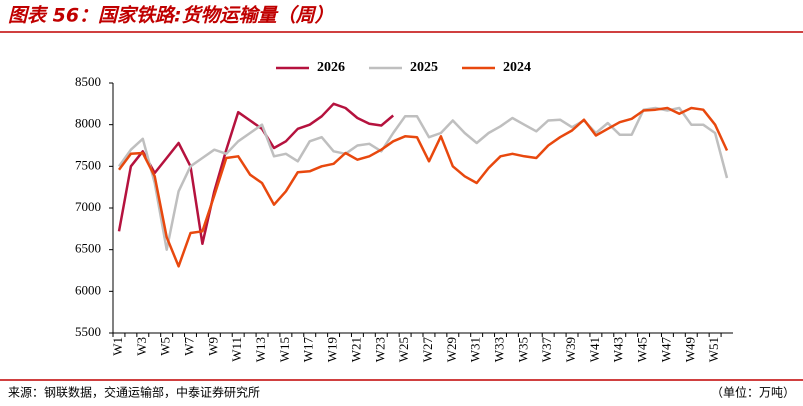  What do you see at coordinates (618, 349) in the screenshot?
I see `x-tick-label: W43` at bounding box center [618, 349].